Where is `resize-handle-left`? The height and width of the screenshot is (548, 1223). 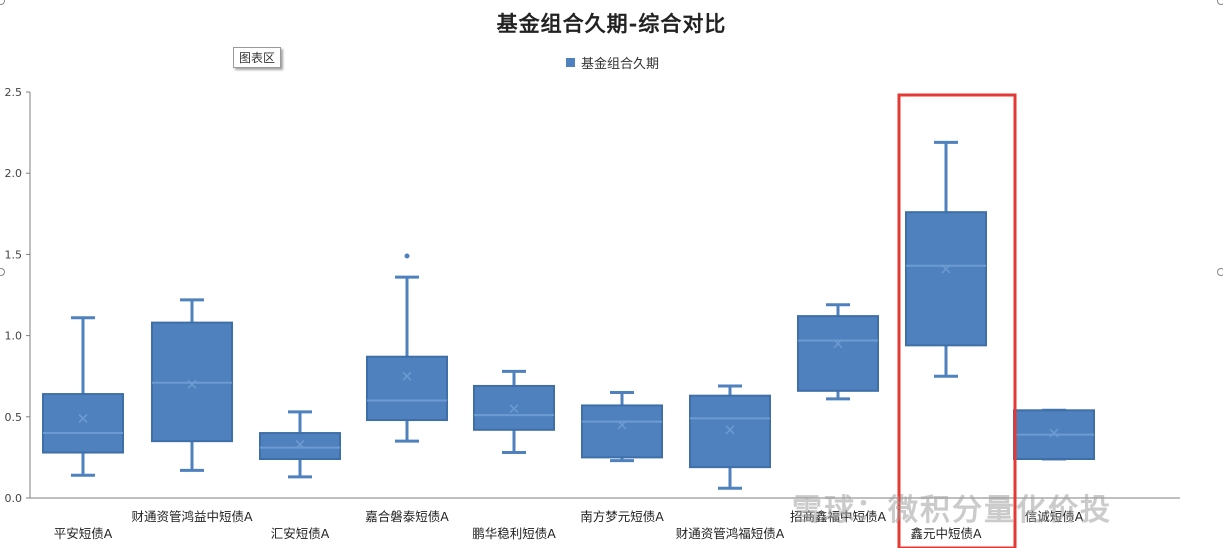 resize-handle-left is located at coordinates (2, 272).